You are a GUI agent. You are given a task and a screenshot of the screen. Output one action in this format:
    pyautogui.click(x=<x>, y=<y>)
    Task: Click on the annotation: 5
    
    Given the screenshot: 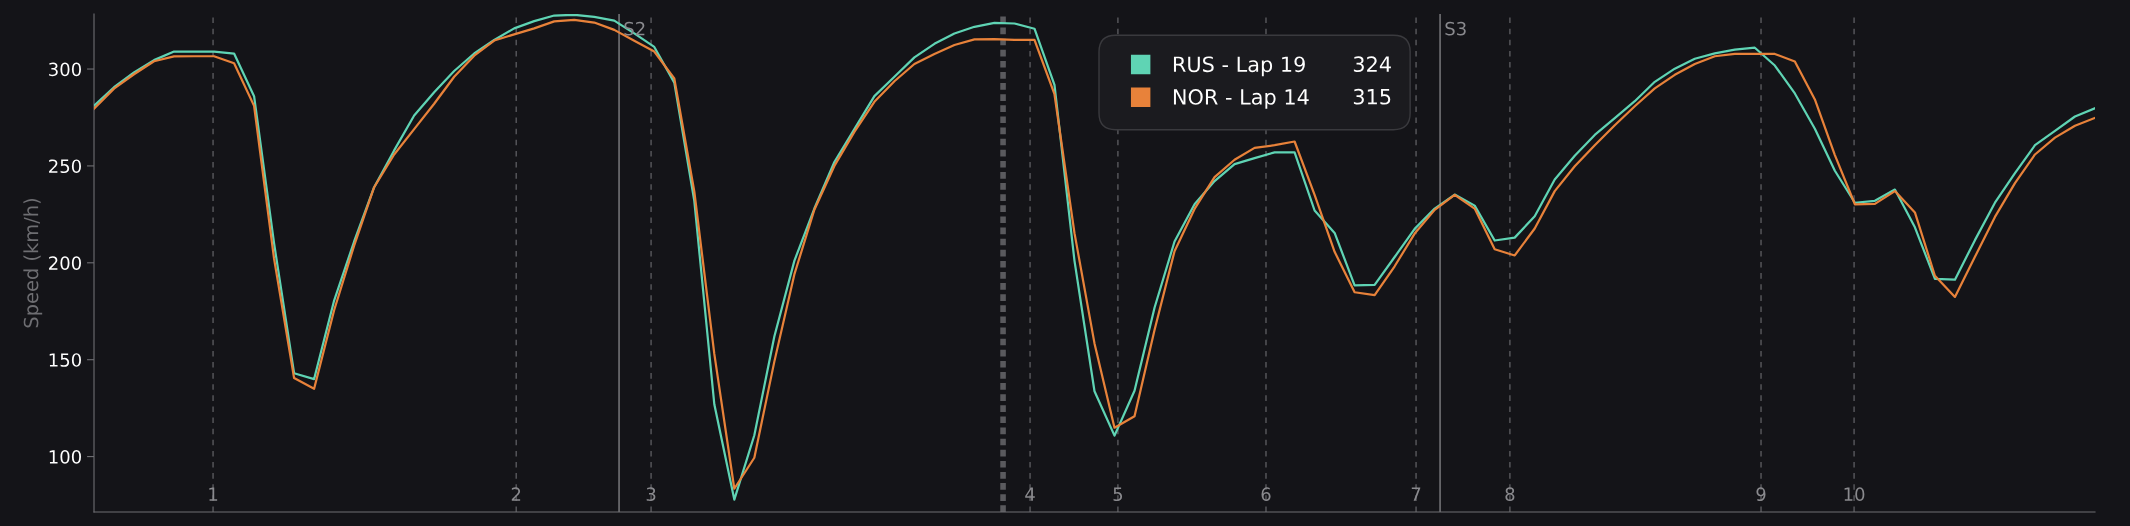 What is the action you would take?
    pyautogui.click(x=1118, y=494)
    